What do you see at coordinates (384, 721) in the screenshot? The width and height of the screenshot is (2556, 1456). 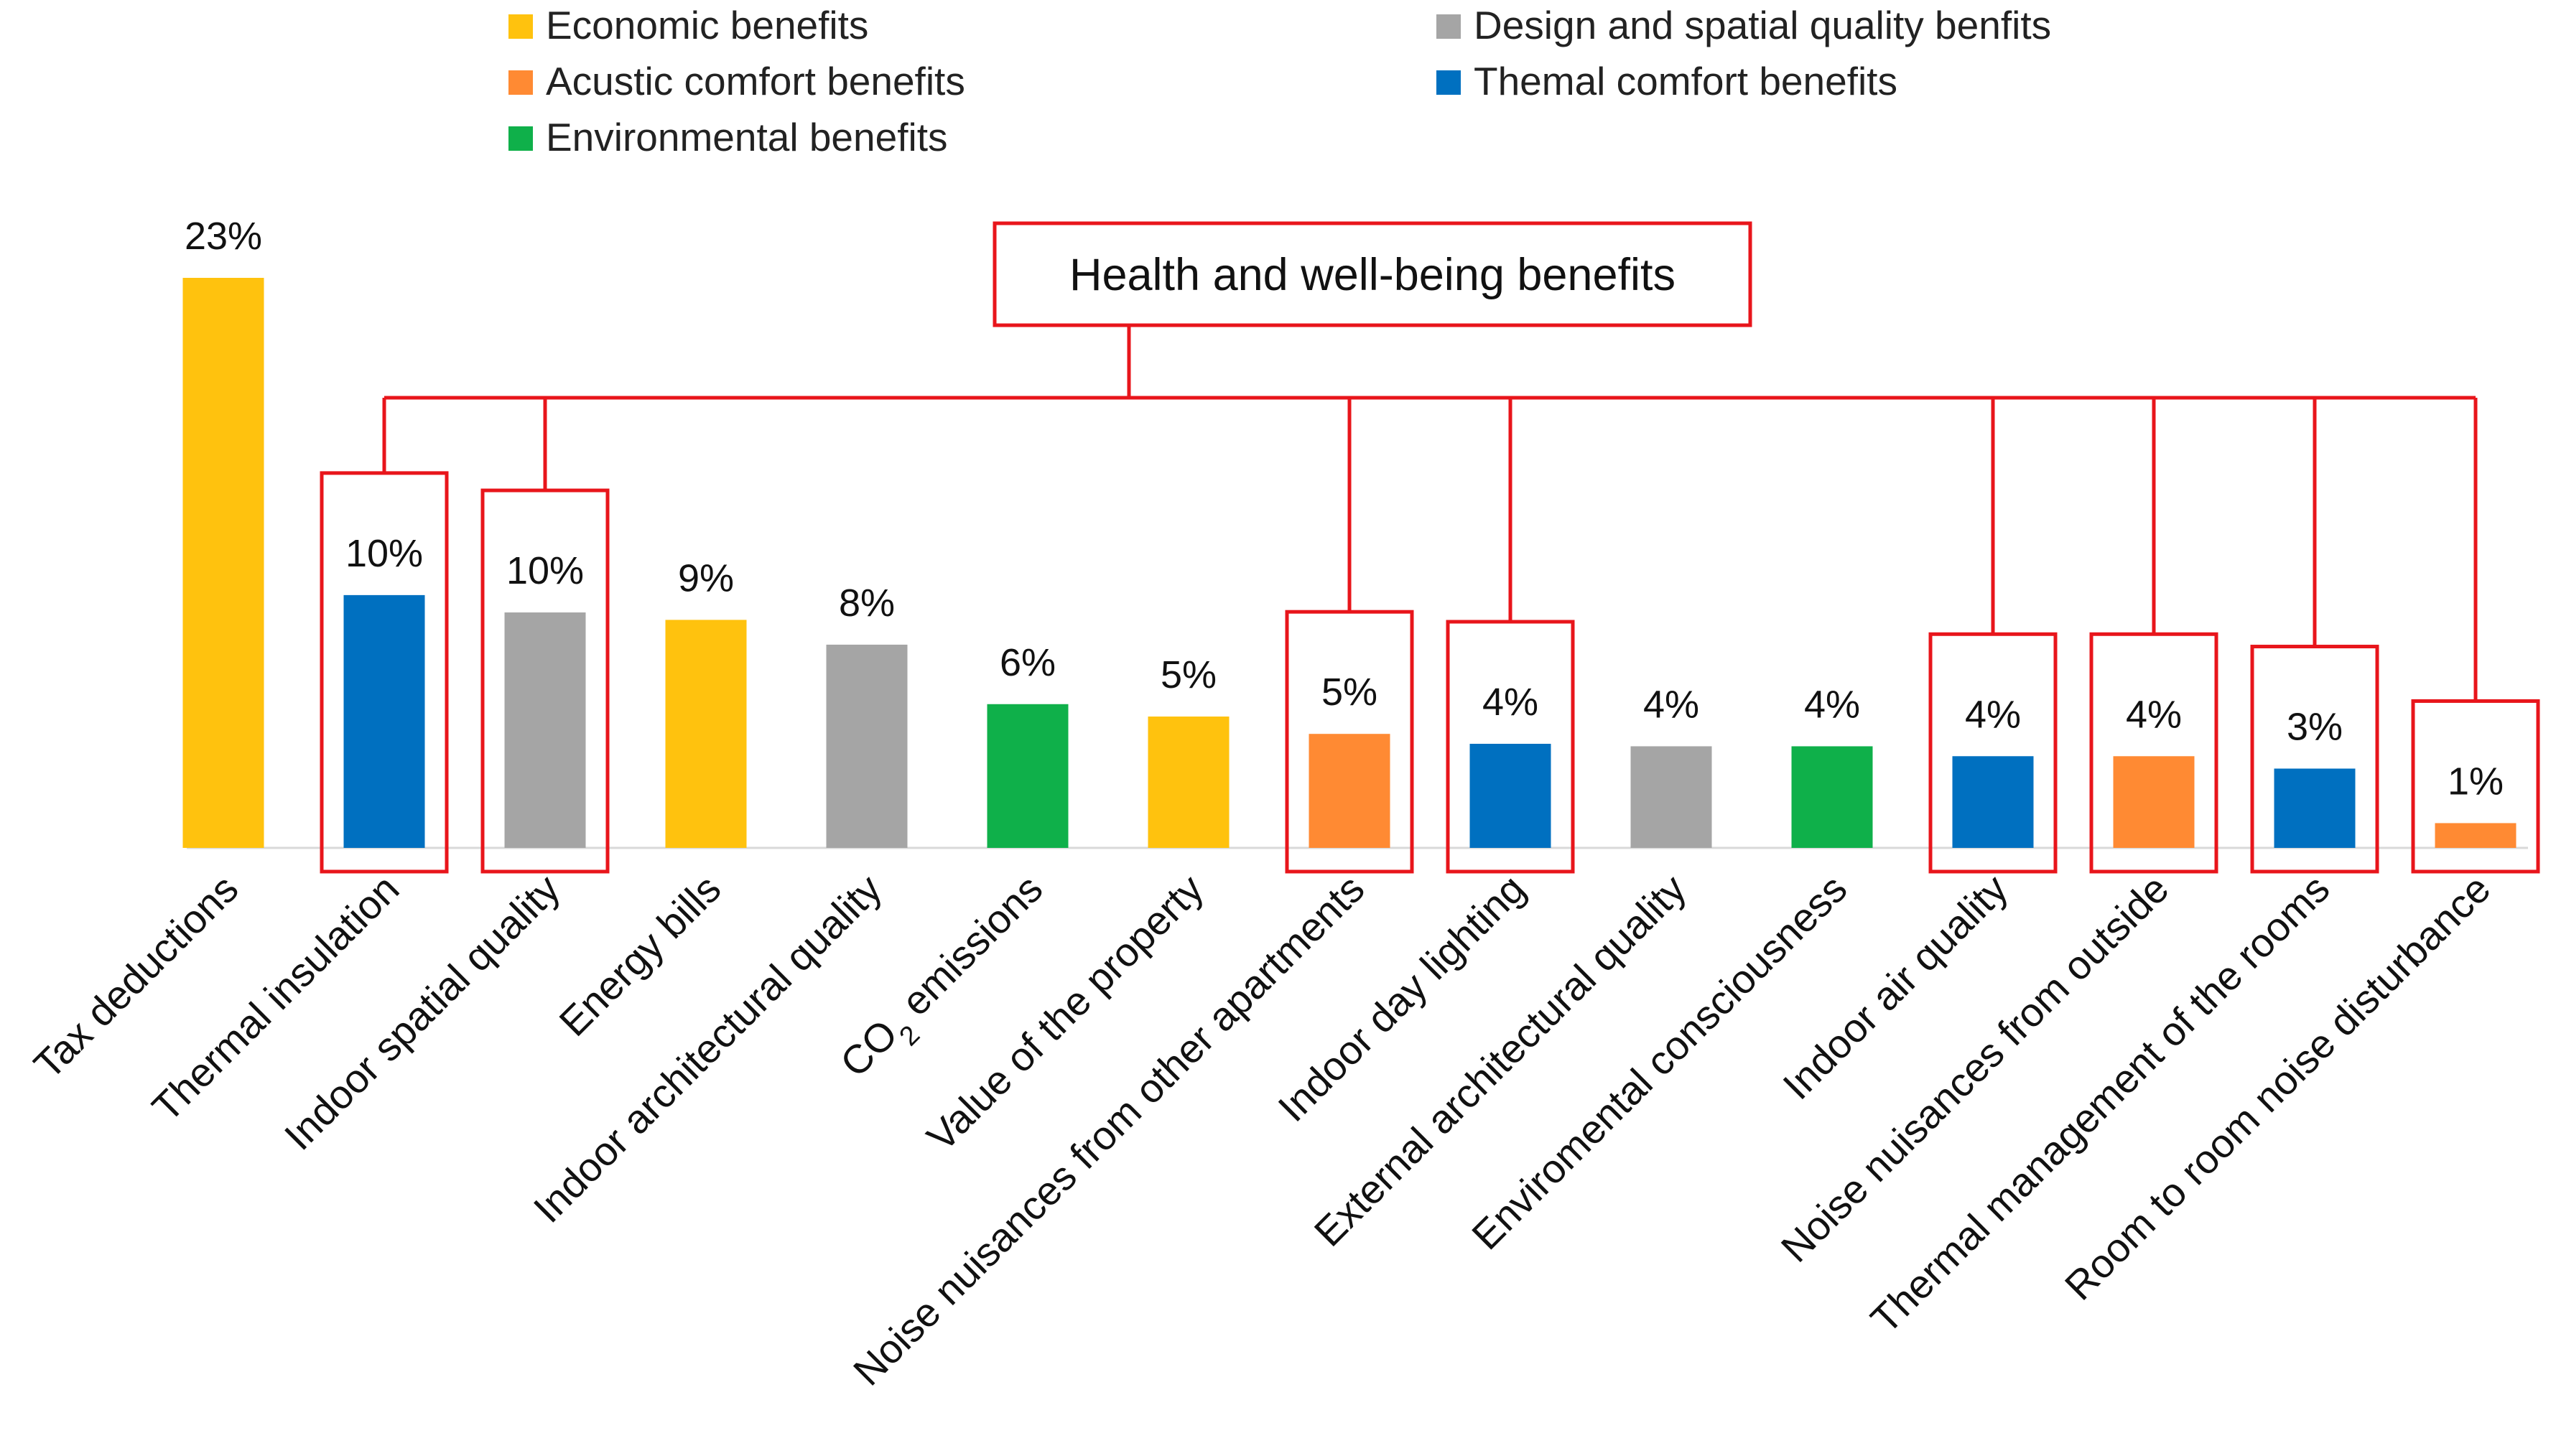 I see `bar-thermal-insulation` at bounding box center [384, 721].